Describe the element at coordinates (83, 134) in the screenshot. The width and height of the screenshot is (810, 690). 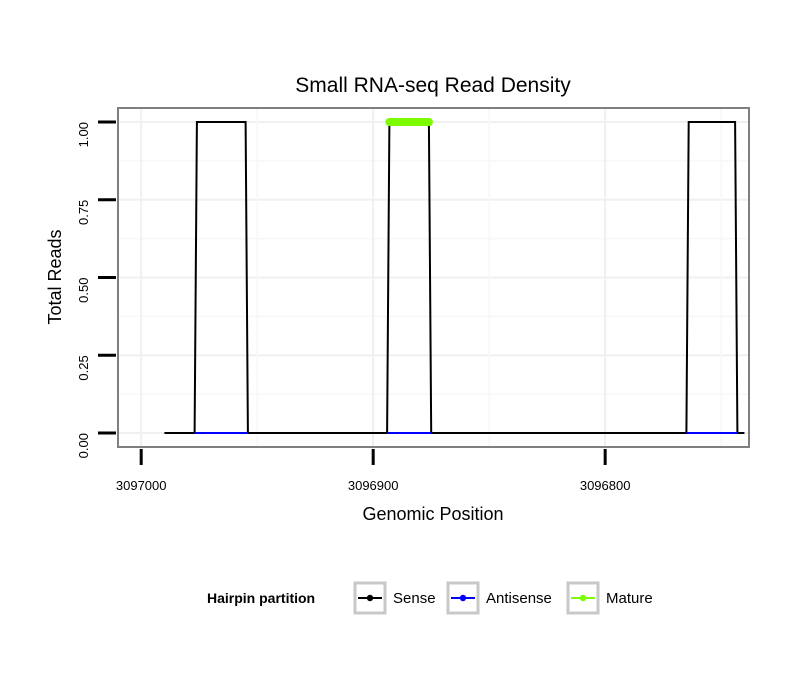
I see `y-tick-label: 1.00` at that location.